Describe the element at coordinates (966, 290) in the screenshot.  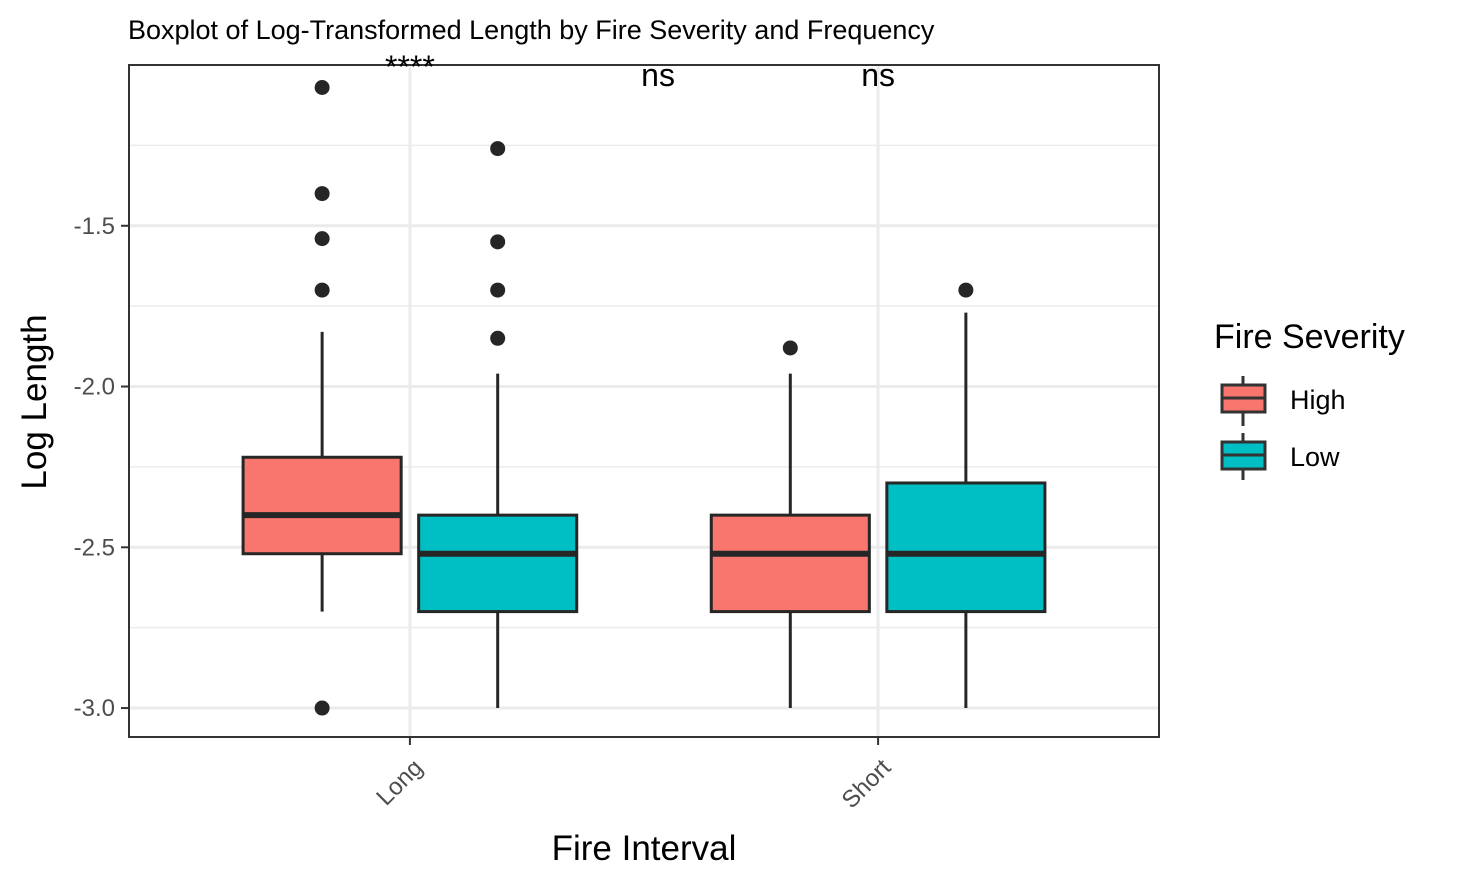
I see `outlier-point-low-short` at that location.